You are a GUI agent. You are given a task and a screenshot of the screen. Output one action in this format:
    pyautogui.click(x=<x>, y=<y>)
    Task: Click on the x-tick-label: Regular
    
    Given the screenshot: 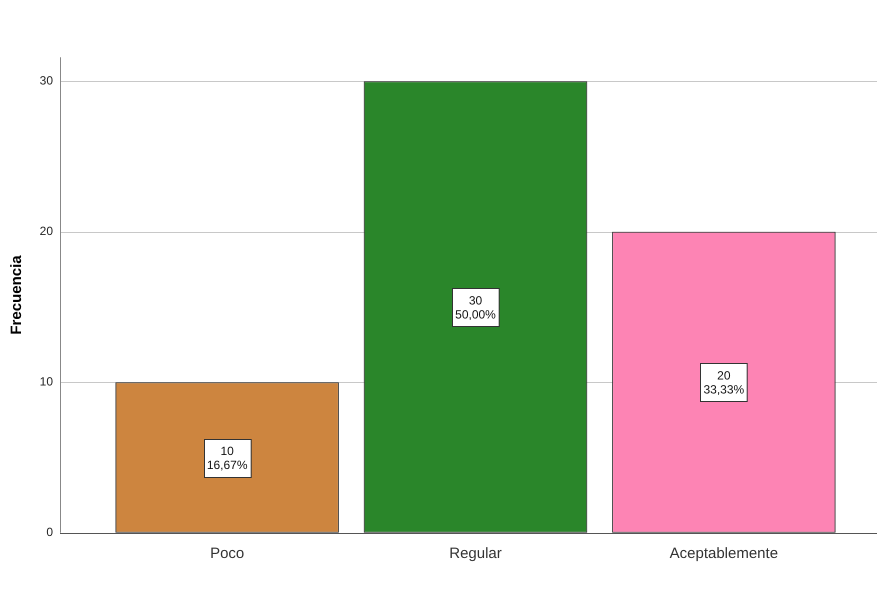 What is the action you would take?
    pyautogui.click(x=475, y=553)
    